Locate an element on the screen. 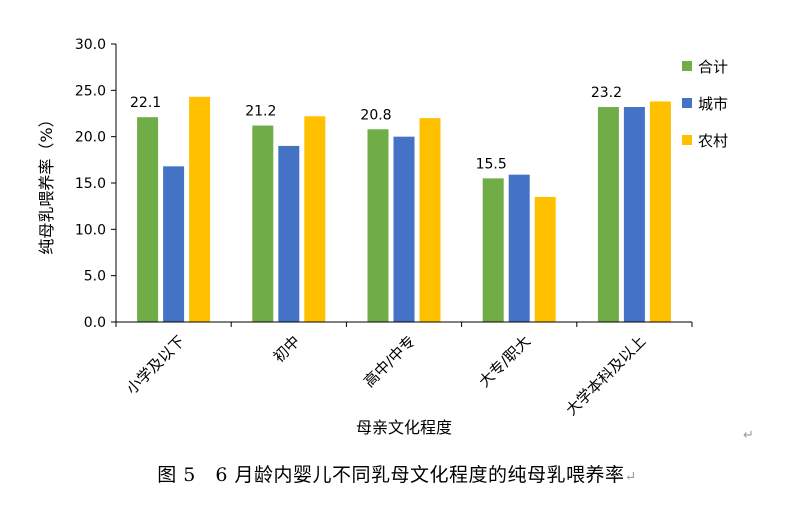  data-label: 23.2 is located at coordinates (606, 93).